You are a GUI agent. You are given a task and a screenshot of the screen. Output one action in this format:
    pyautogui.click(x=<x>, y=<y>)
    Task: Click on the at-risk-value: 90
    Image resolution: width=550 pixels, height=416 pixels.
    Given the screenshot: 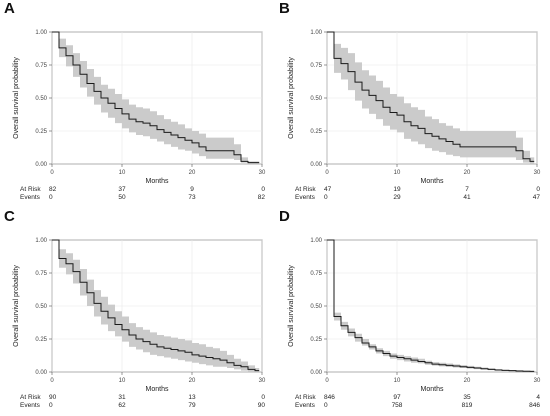 What is the action you would take?
    pyautogui.click(x=53, y=397)
    